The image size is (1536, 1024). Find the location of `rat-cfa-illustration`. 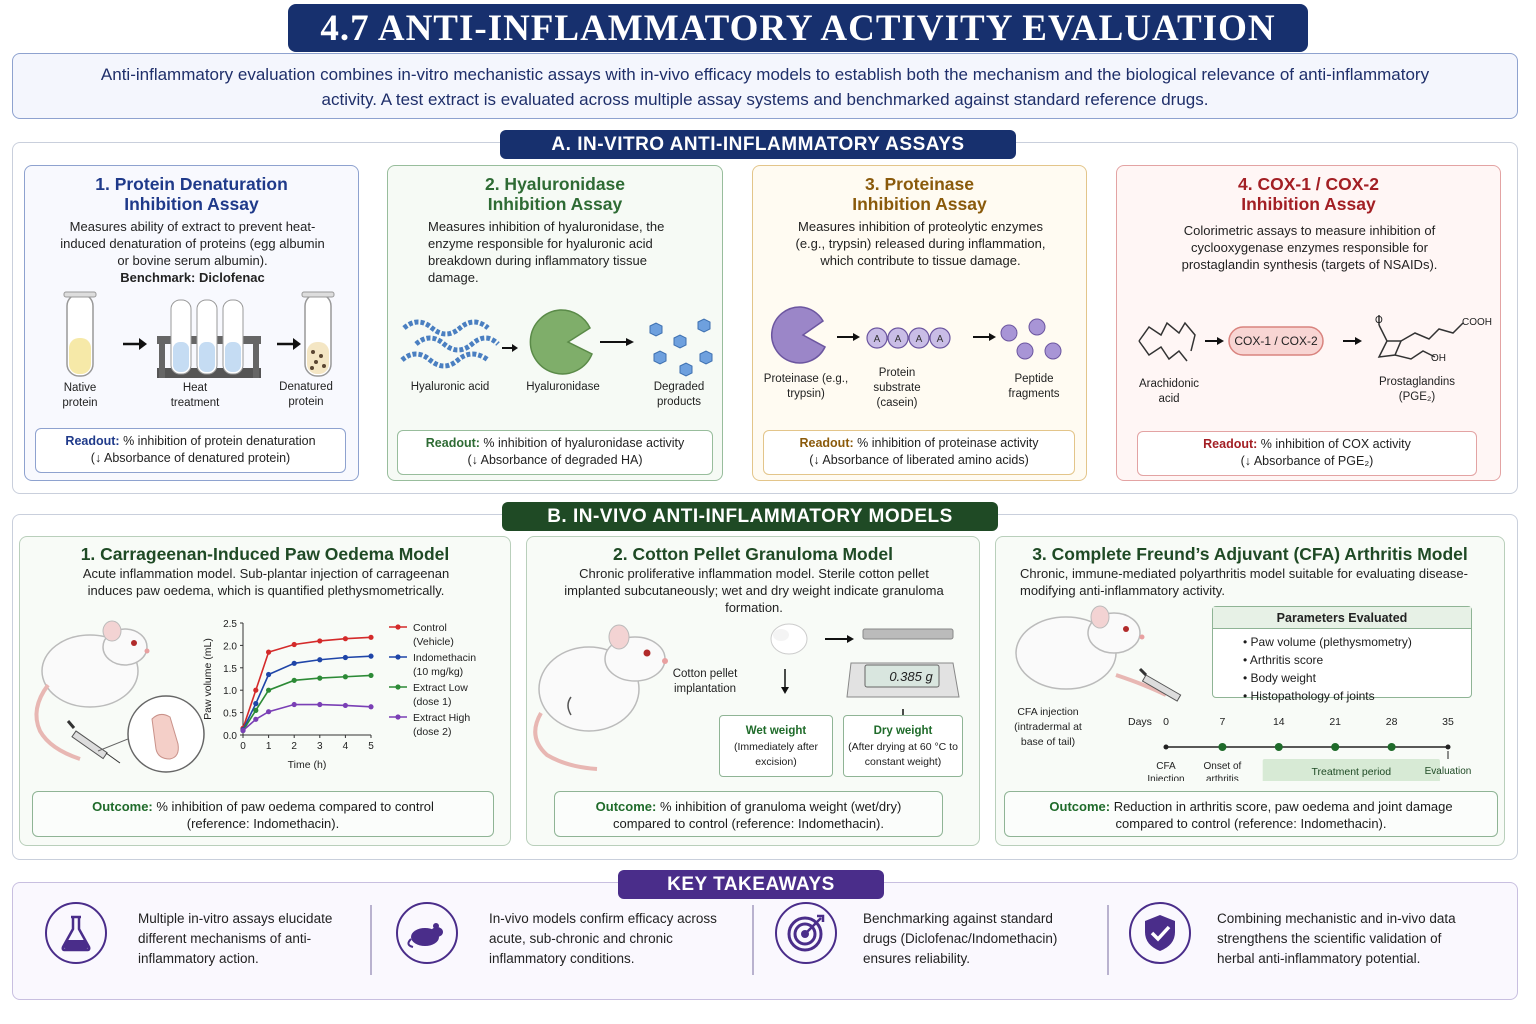

rat-cfa-illustration is located at coordinates (1098, 653).